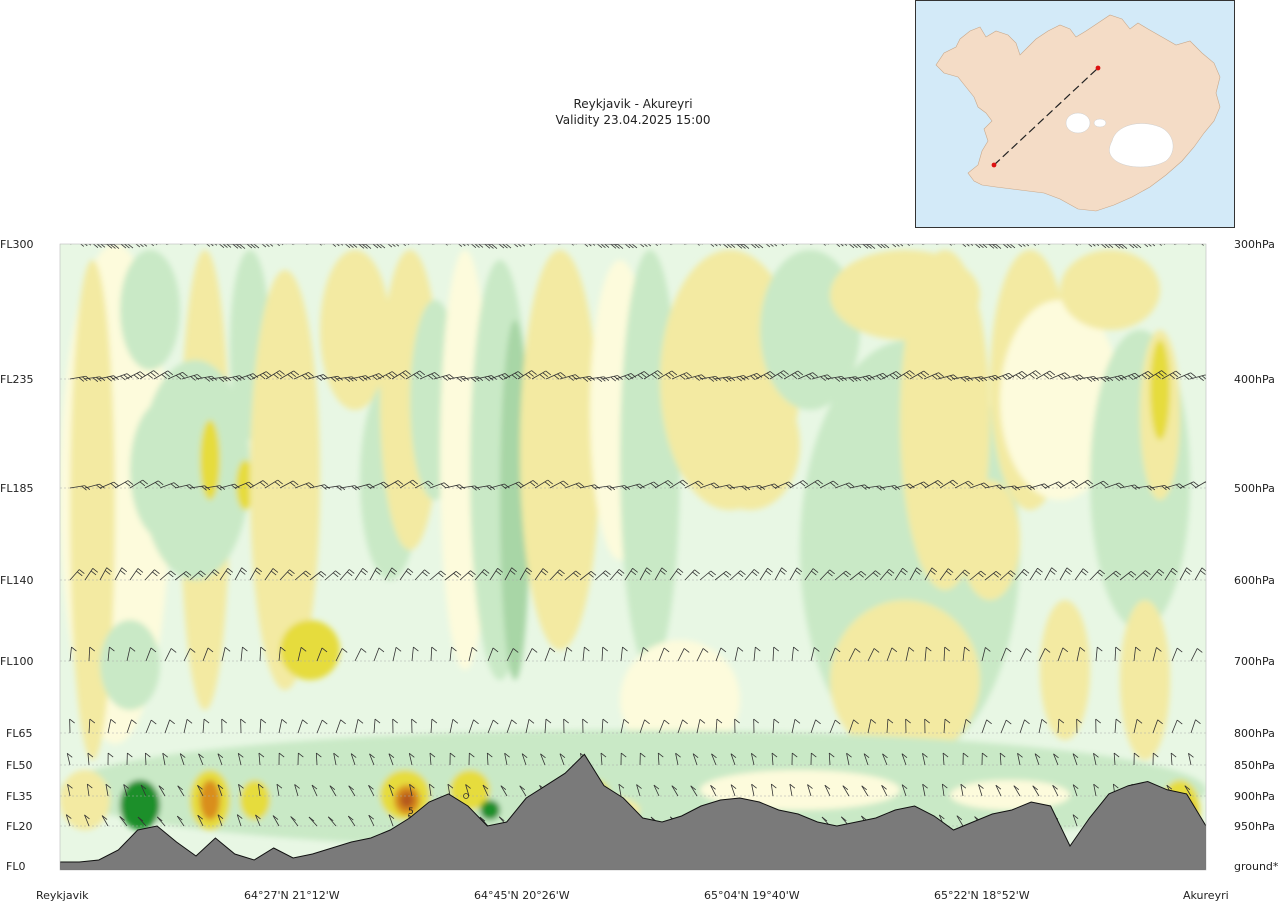 The width and height of the screenshot is (1280, 908). What do you see at coordinates (1254, 244) in the screenshot?
I see `pressure-level-label: 300hPa` at bounding box center [1254, 244].